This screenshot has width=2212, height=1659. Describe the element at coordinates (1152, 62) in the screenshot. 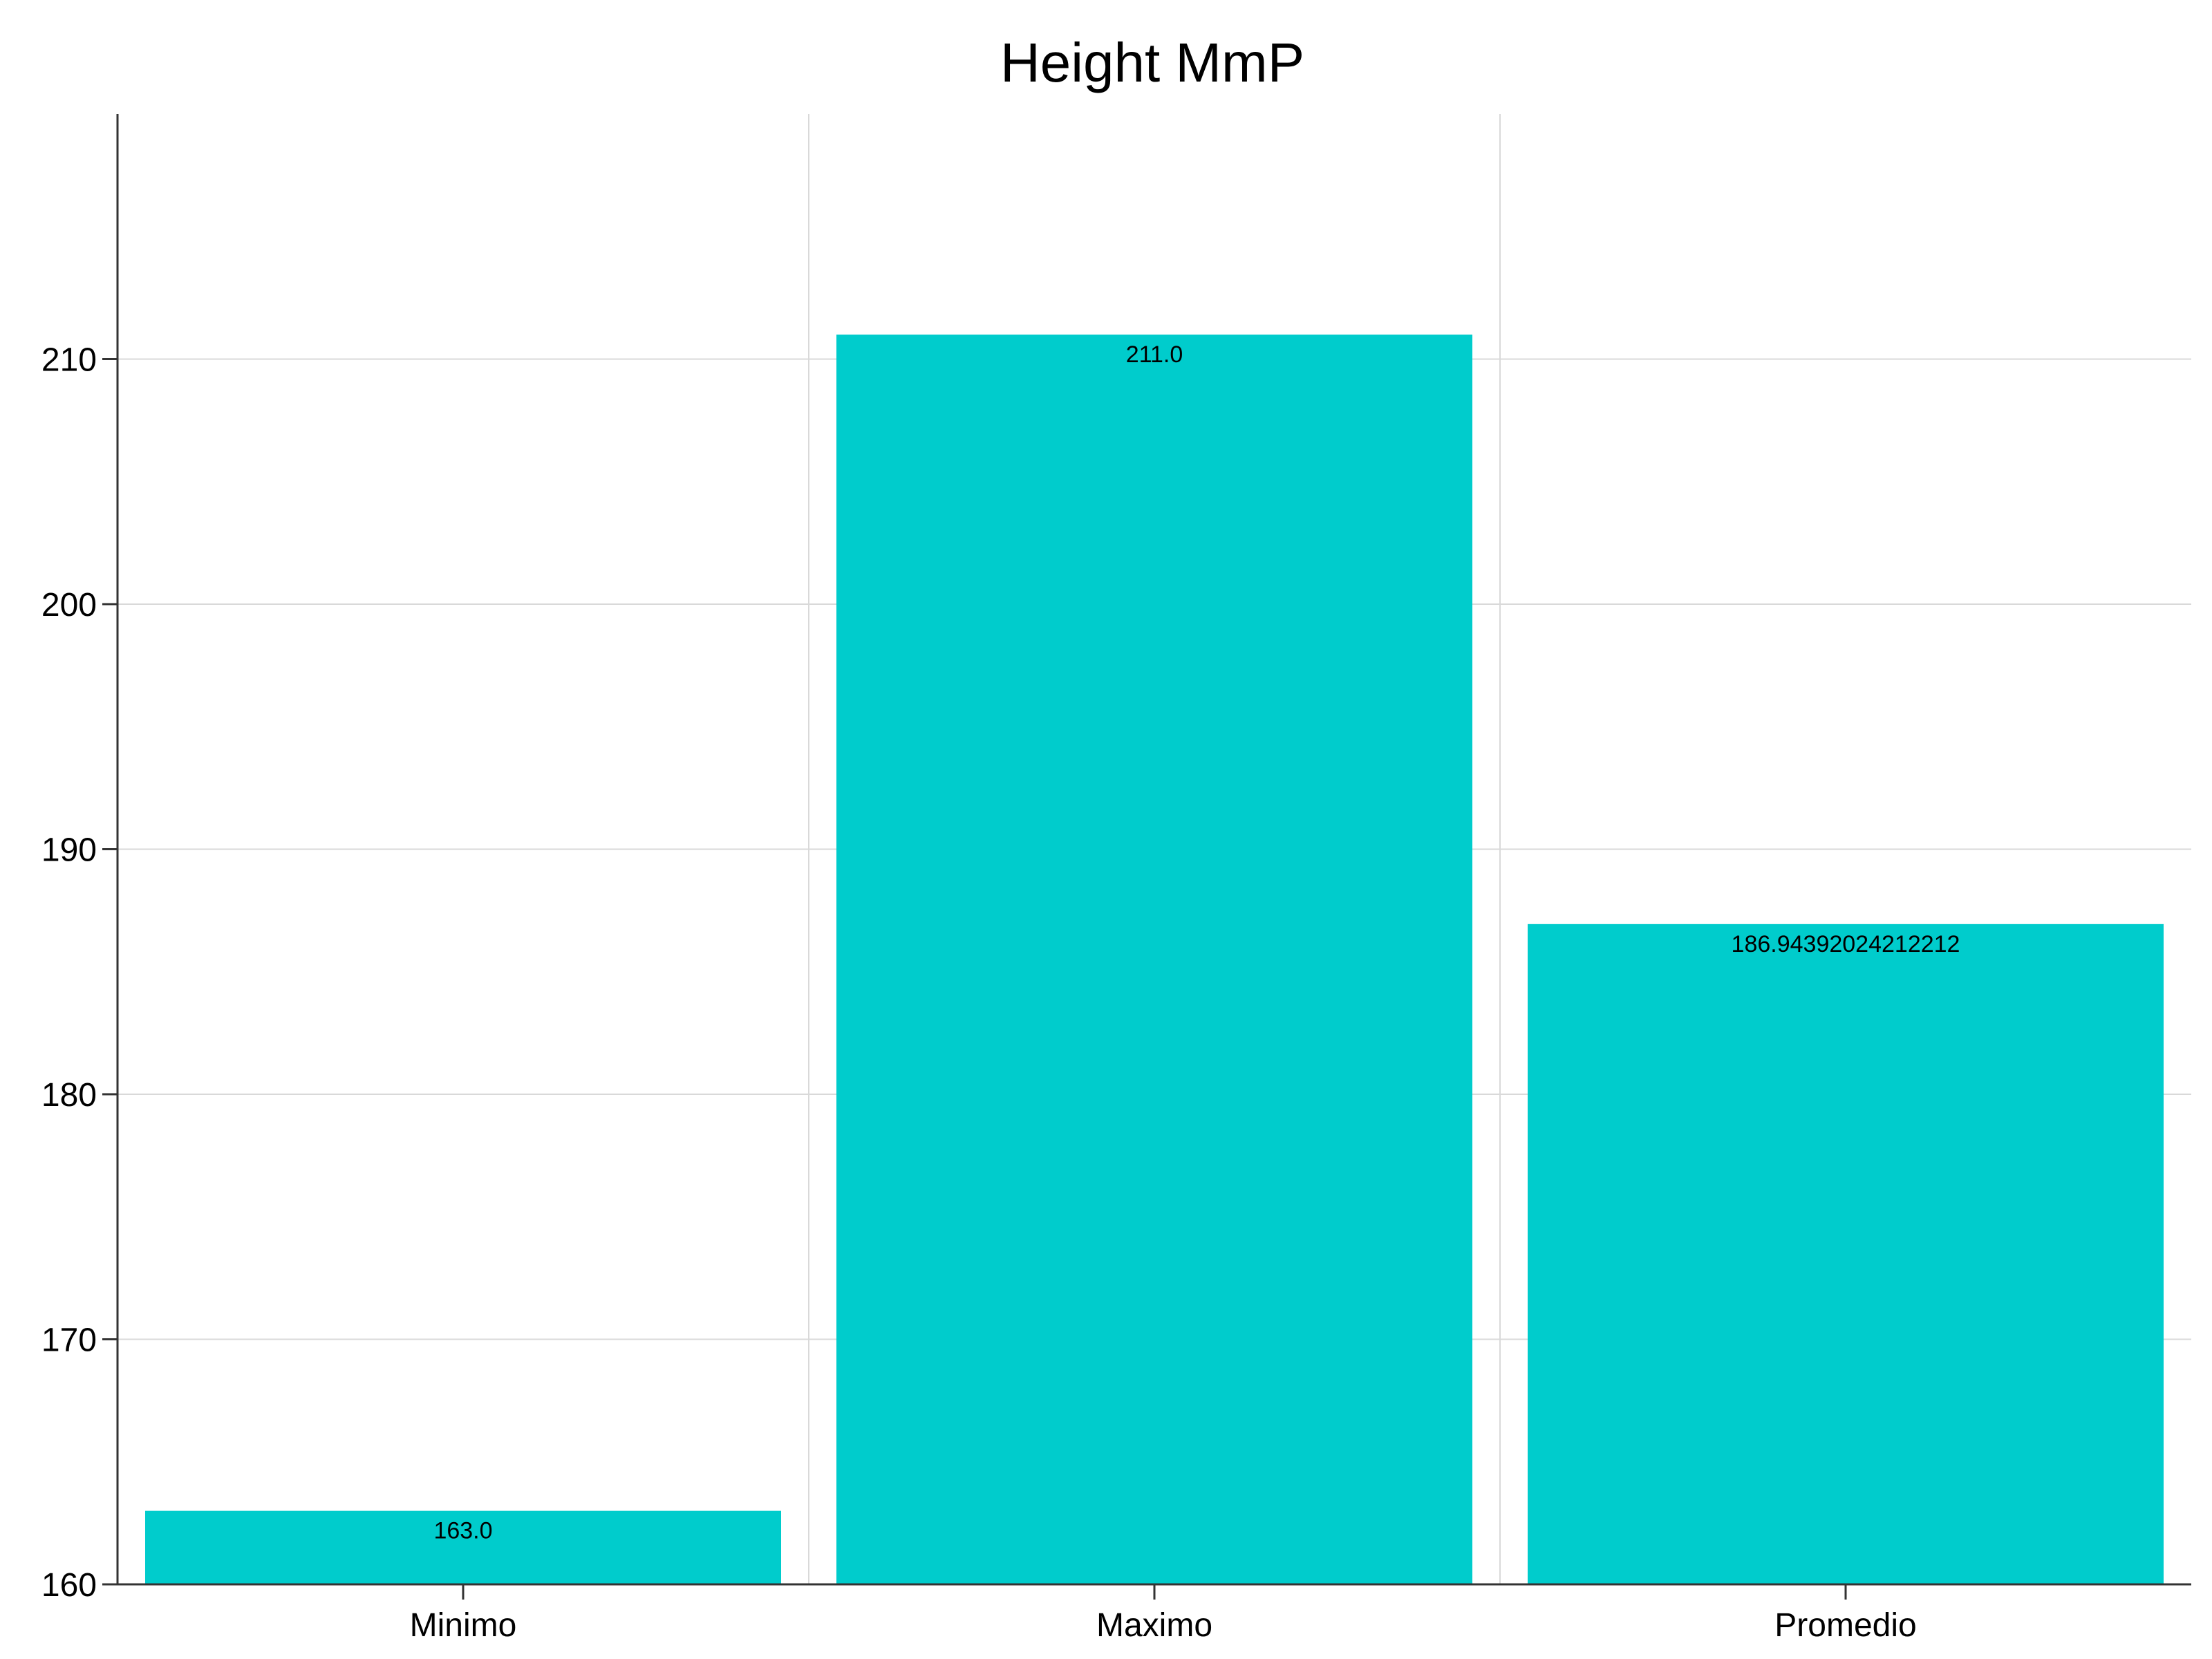

I see `chart-title: Height MmP` at that location.